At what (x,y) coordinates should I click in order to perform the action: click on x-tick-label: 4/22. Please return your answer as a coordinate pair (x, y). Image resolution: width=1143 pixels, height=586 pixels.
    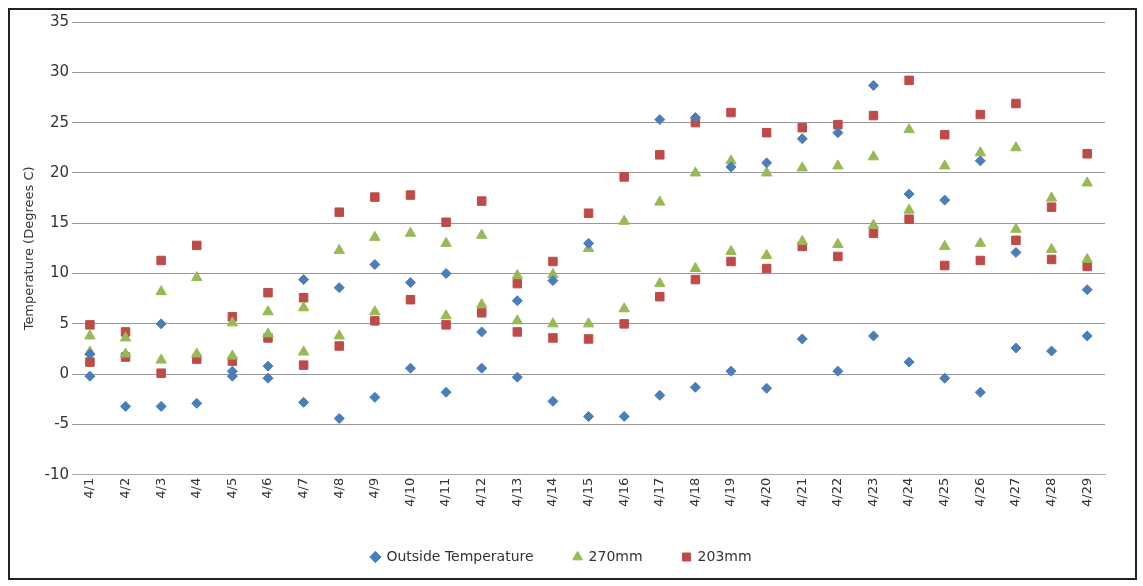
    Looking at the image, I should click on (837, 492).